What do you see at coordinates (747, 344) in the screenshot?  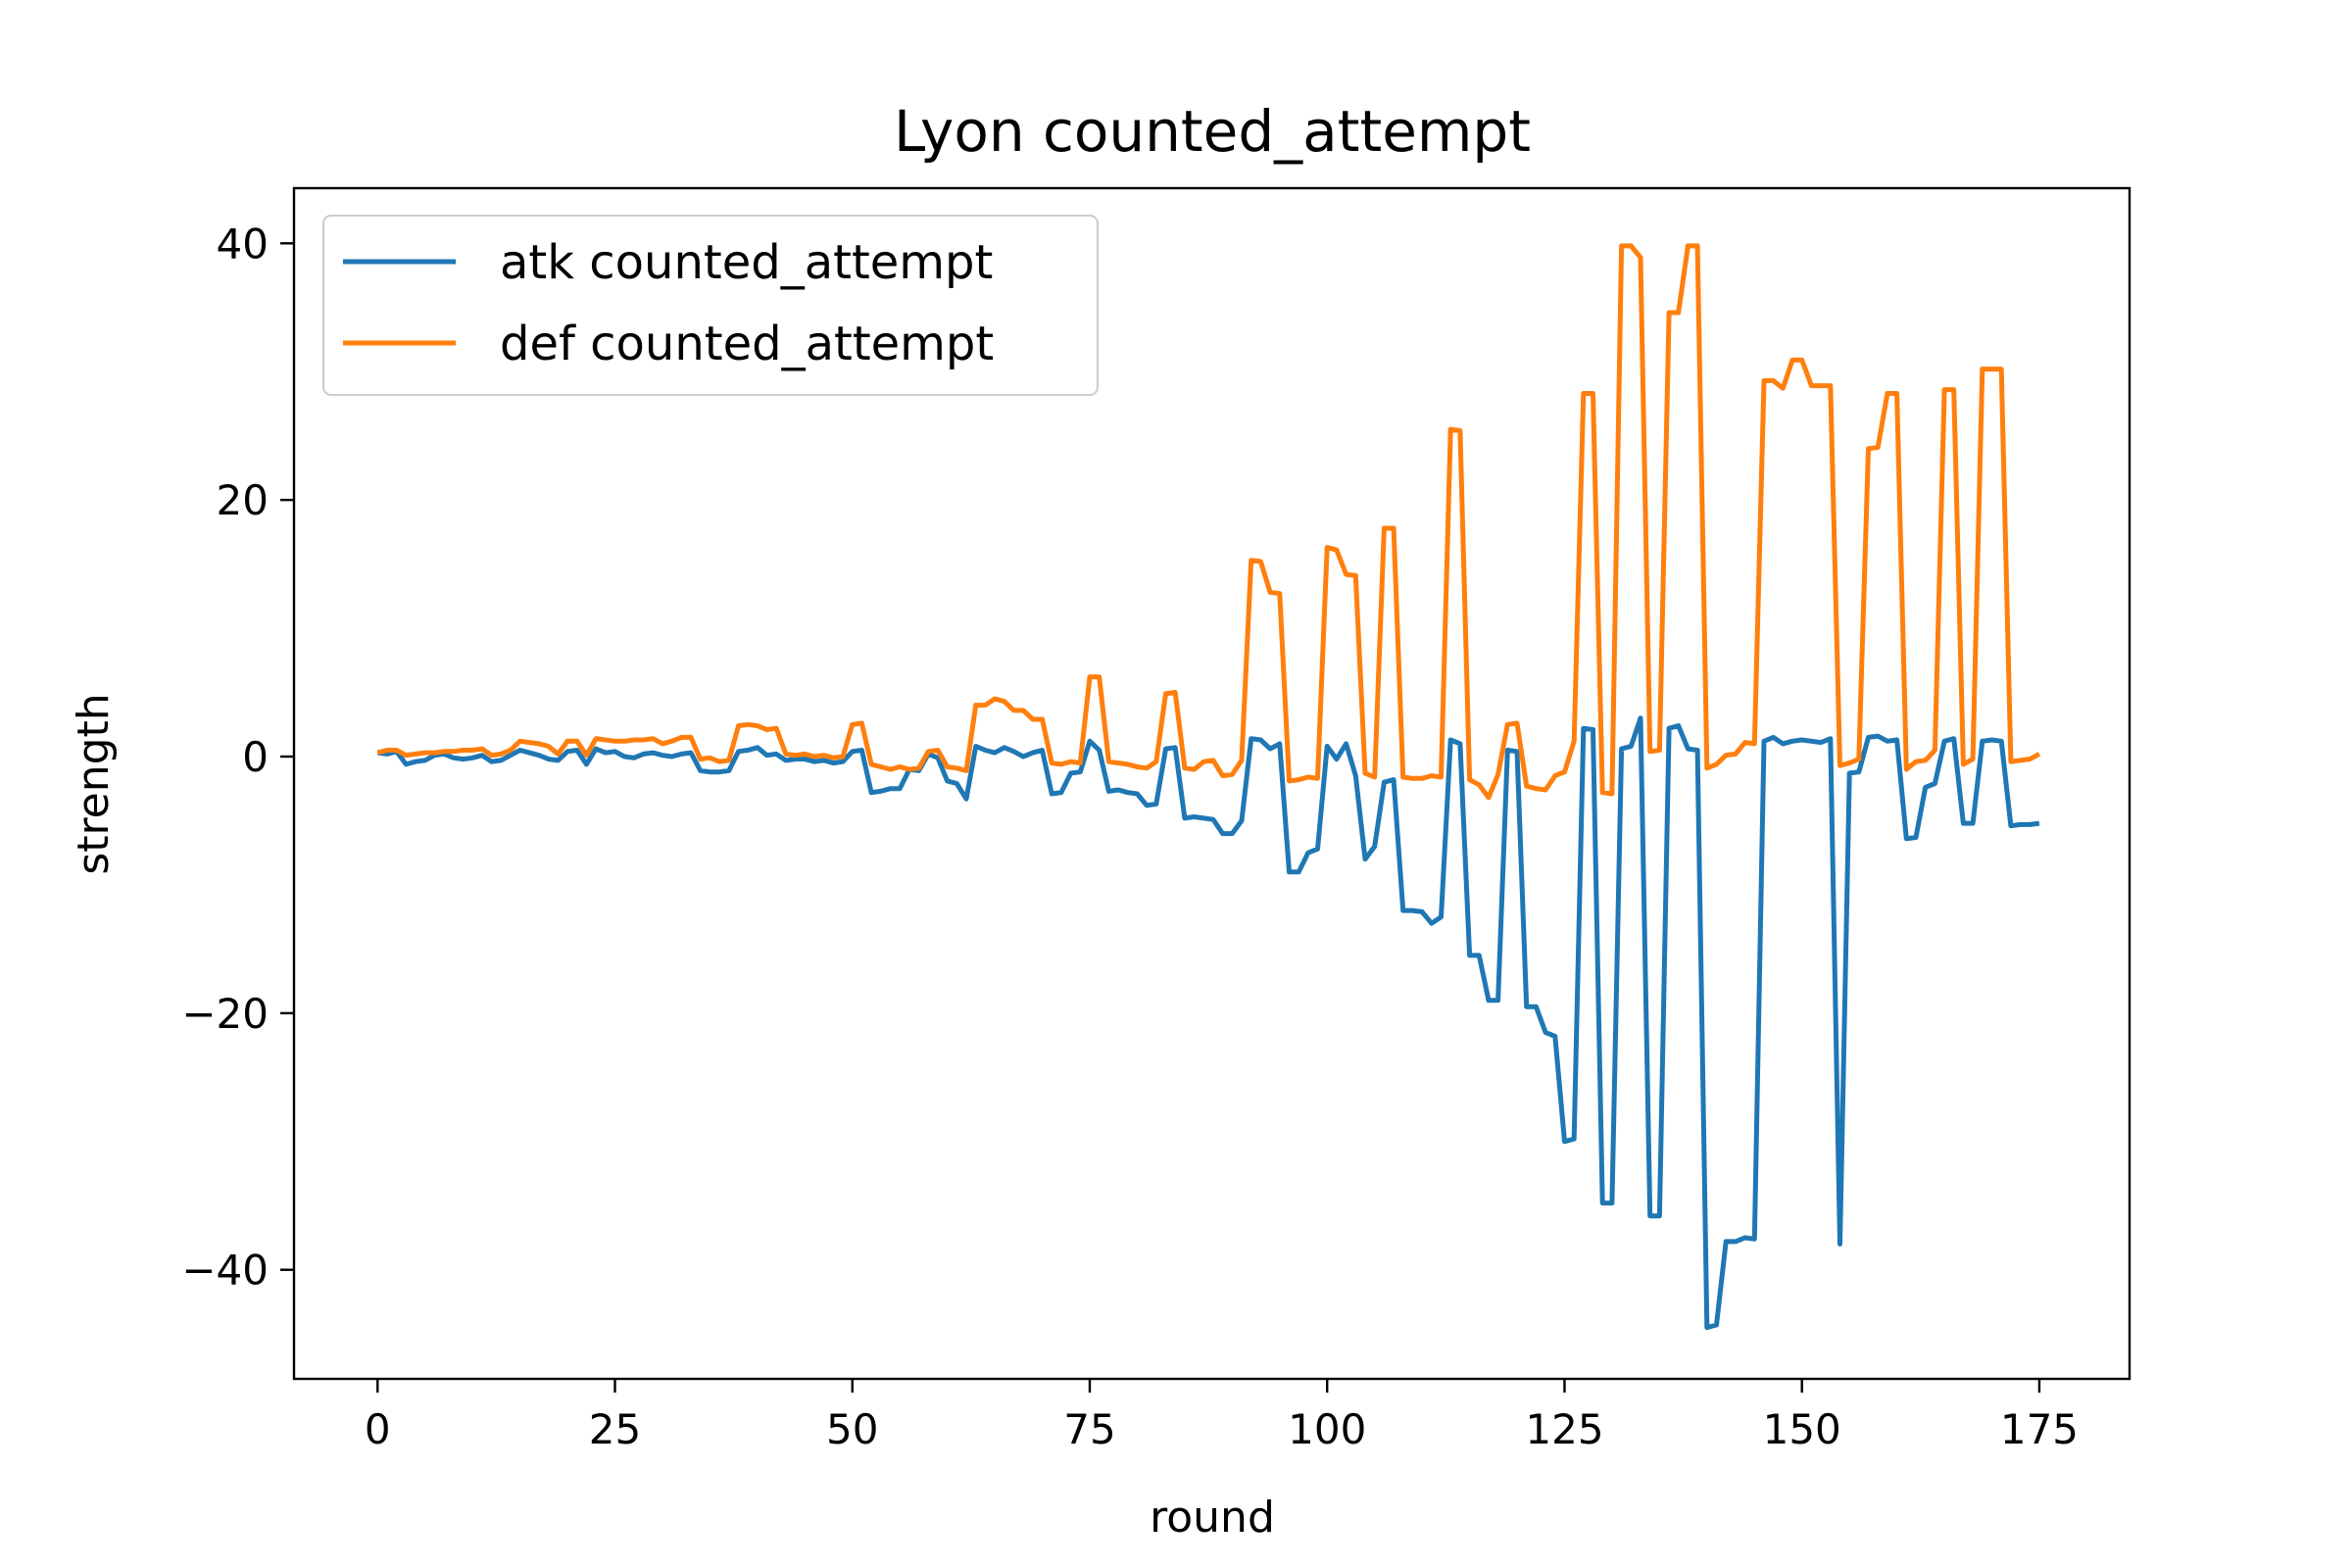 I see `legend-label-def: def counted_attempt` at bounding box center [747, 344].